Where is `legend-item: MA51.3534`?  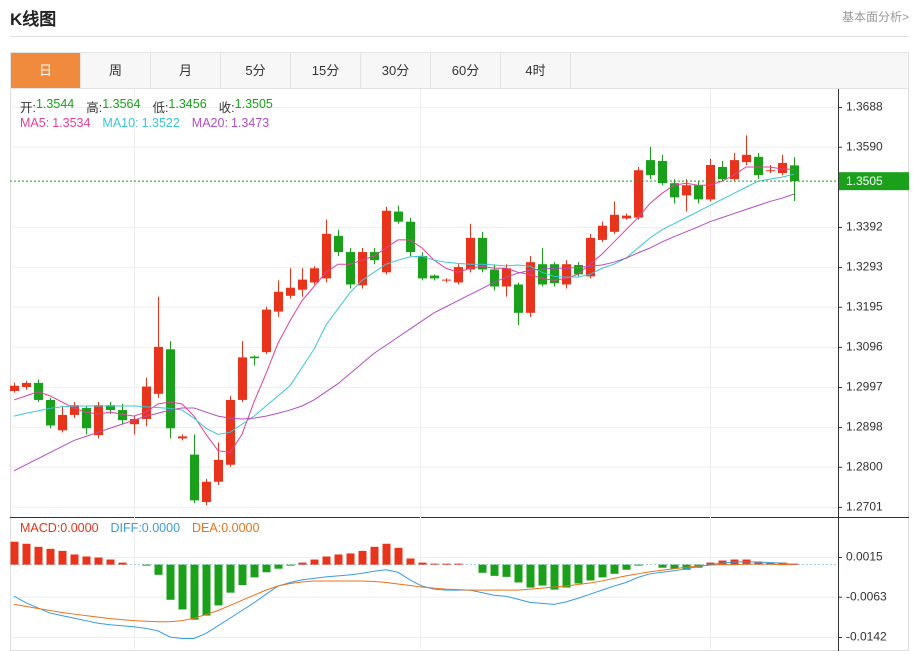
legend-item: MA51.3534 is located at coordinates (55, 123).